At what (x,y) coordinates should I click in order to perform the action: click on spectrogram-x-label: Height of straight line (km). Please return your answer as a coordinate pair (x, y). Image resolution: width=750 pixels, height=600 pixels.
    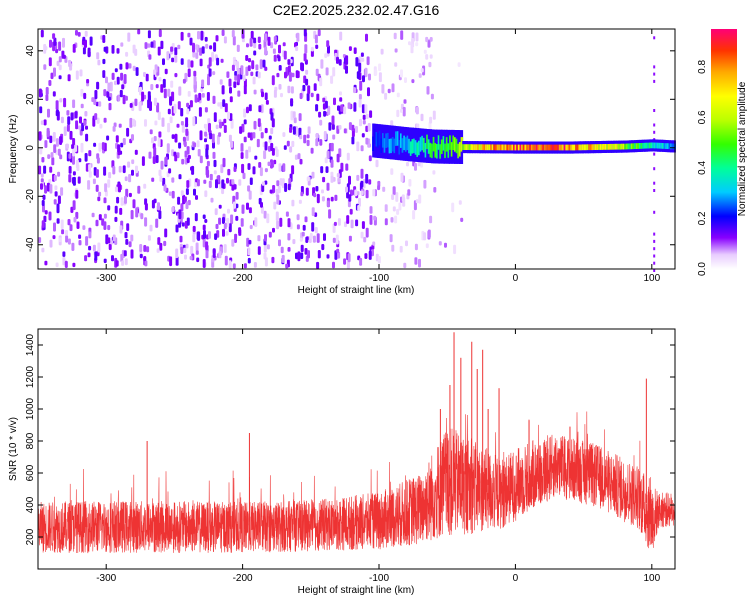
    Looking at the image, I should click on (356, 290).